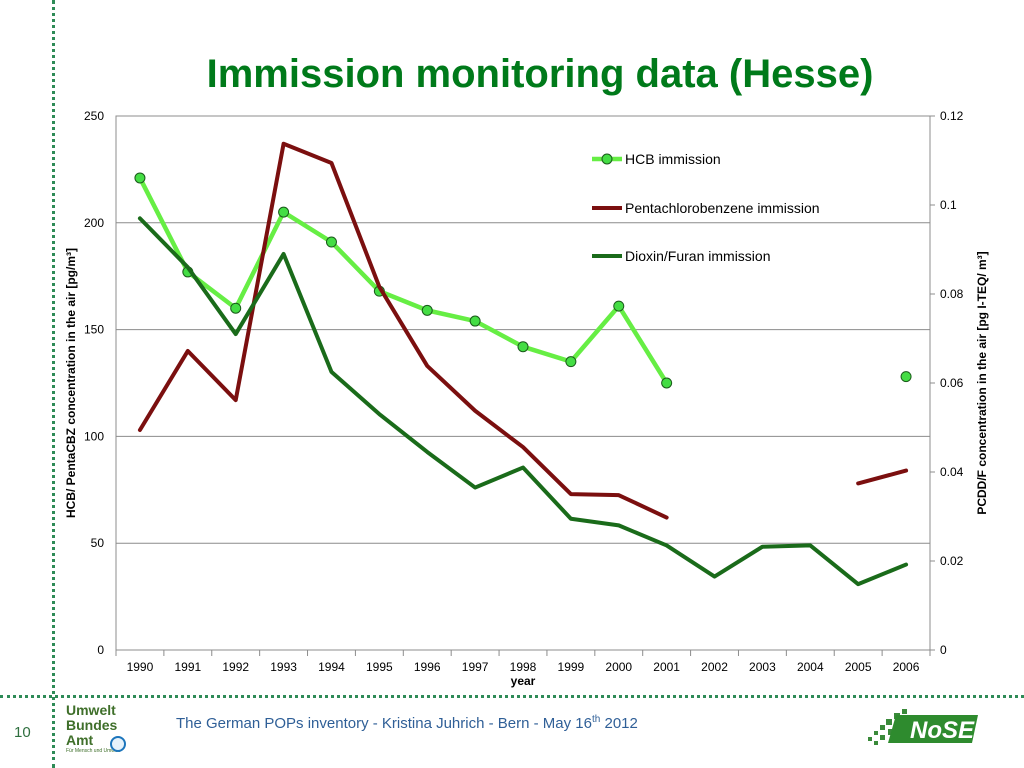  Describe the element at coordinates (187, 667) in the screenshot. I see `x-tick-label: 1991` at that location.